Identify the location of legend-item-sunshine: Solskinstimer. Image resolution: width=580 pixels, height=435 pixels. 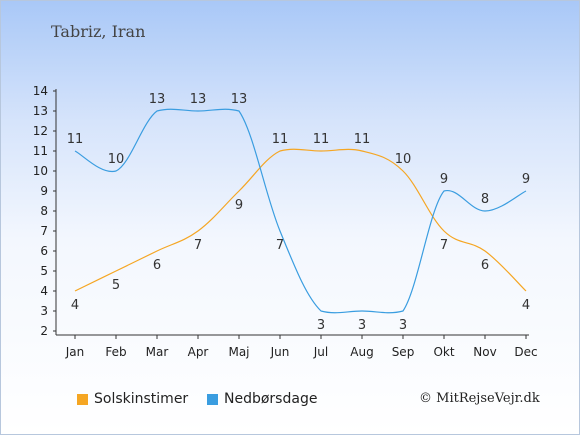
(132, 399).